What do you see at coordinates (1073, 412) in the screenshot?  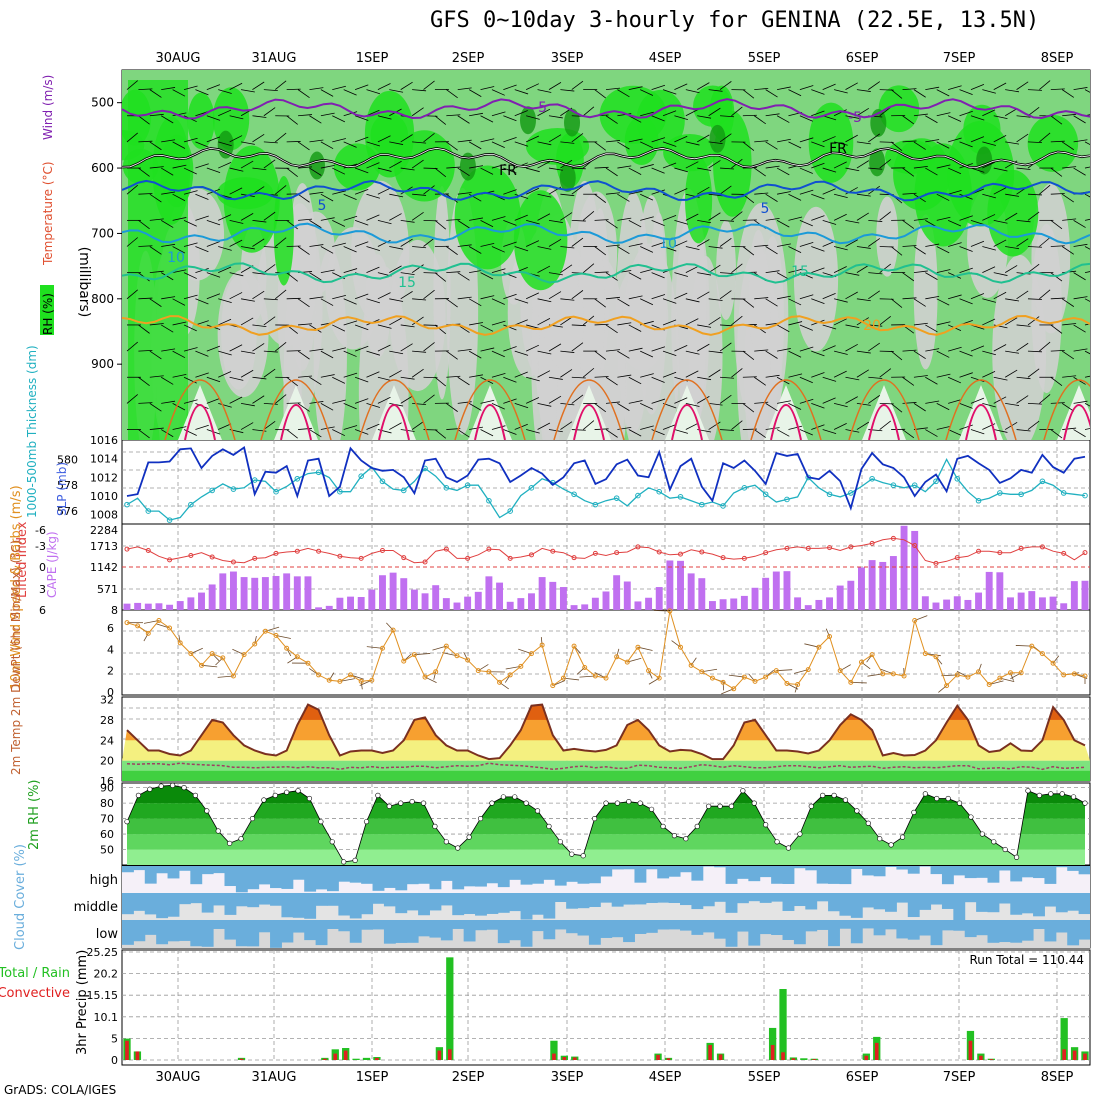 I see `rh-dry-spike` at bounding box center [1073, 412].